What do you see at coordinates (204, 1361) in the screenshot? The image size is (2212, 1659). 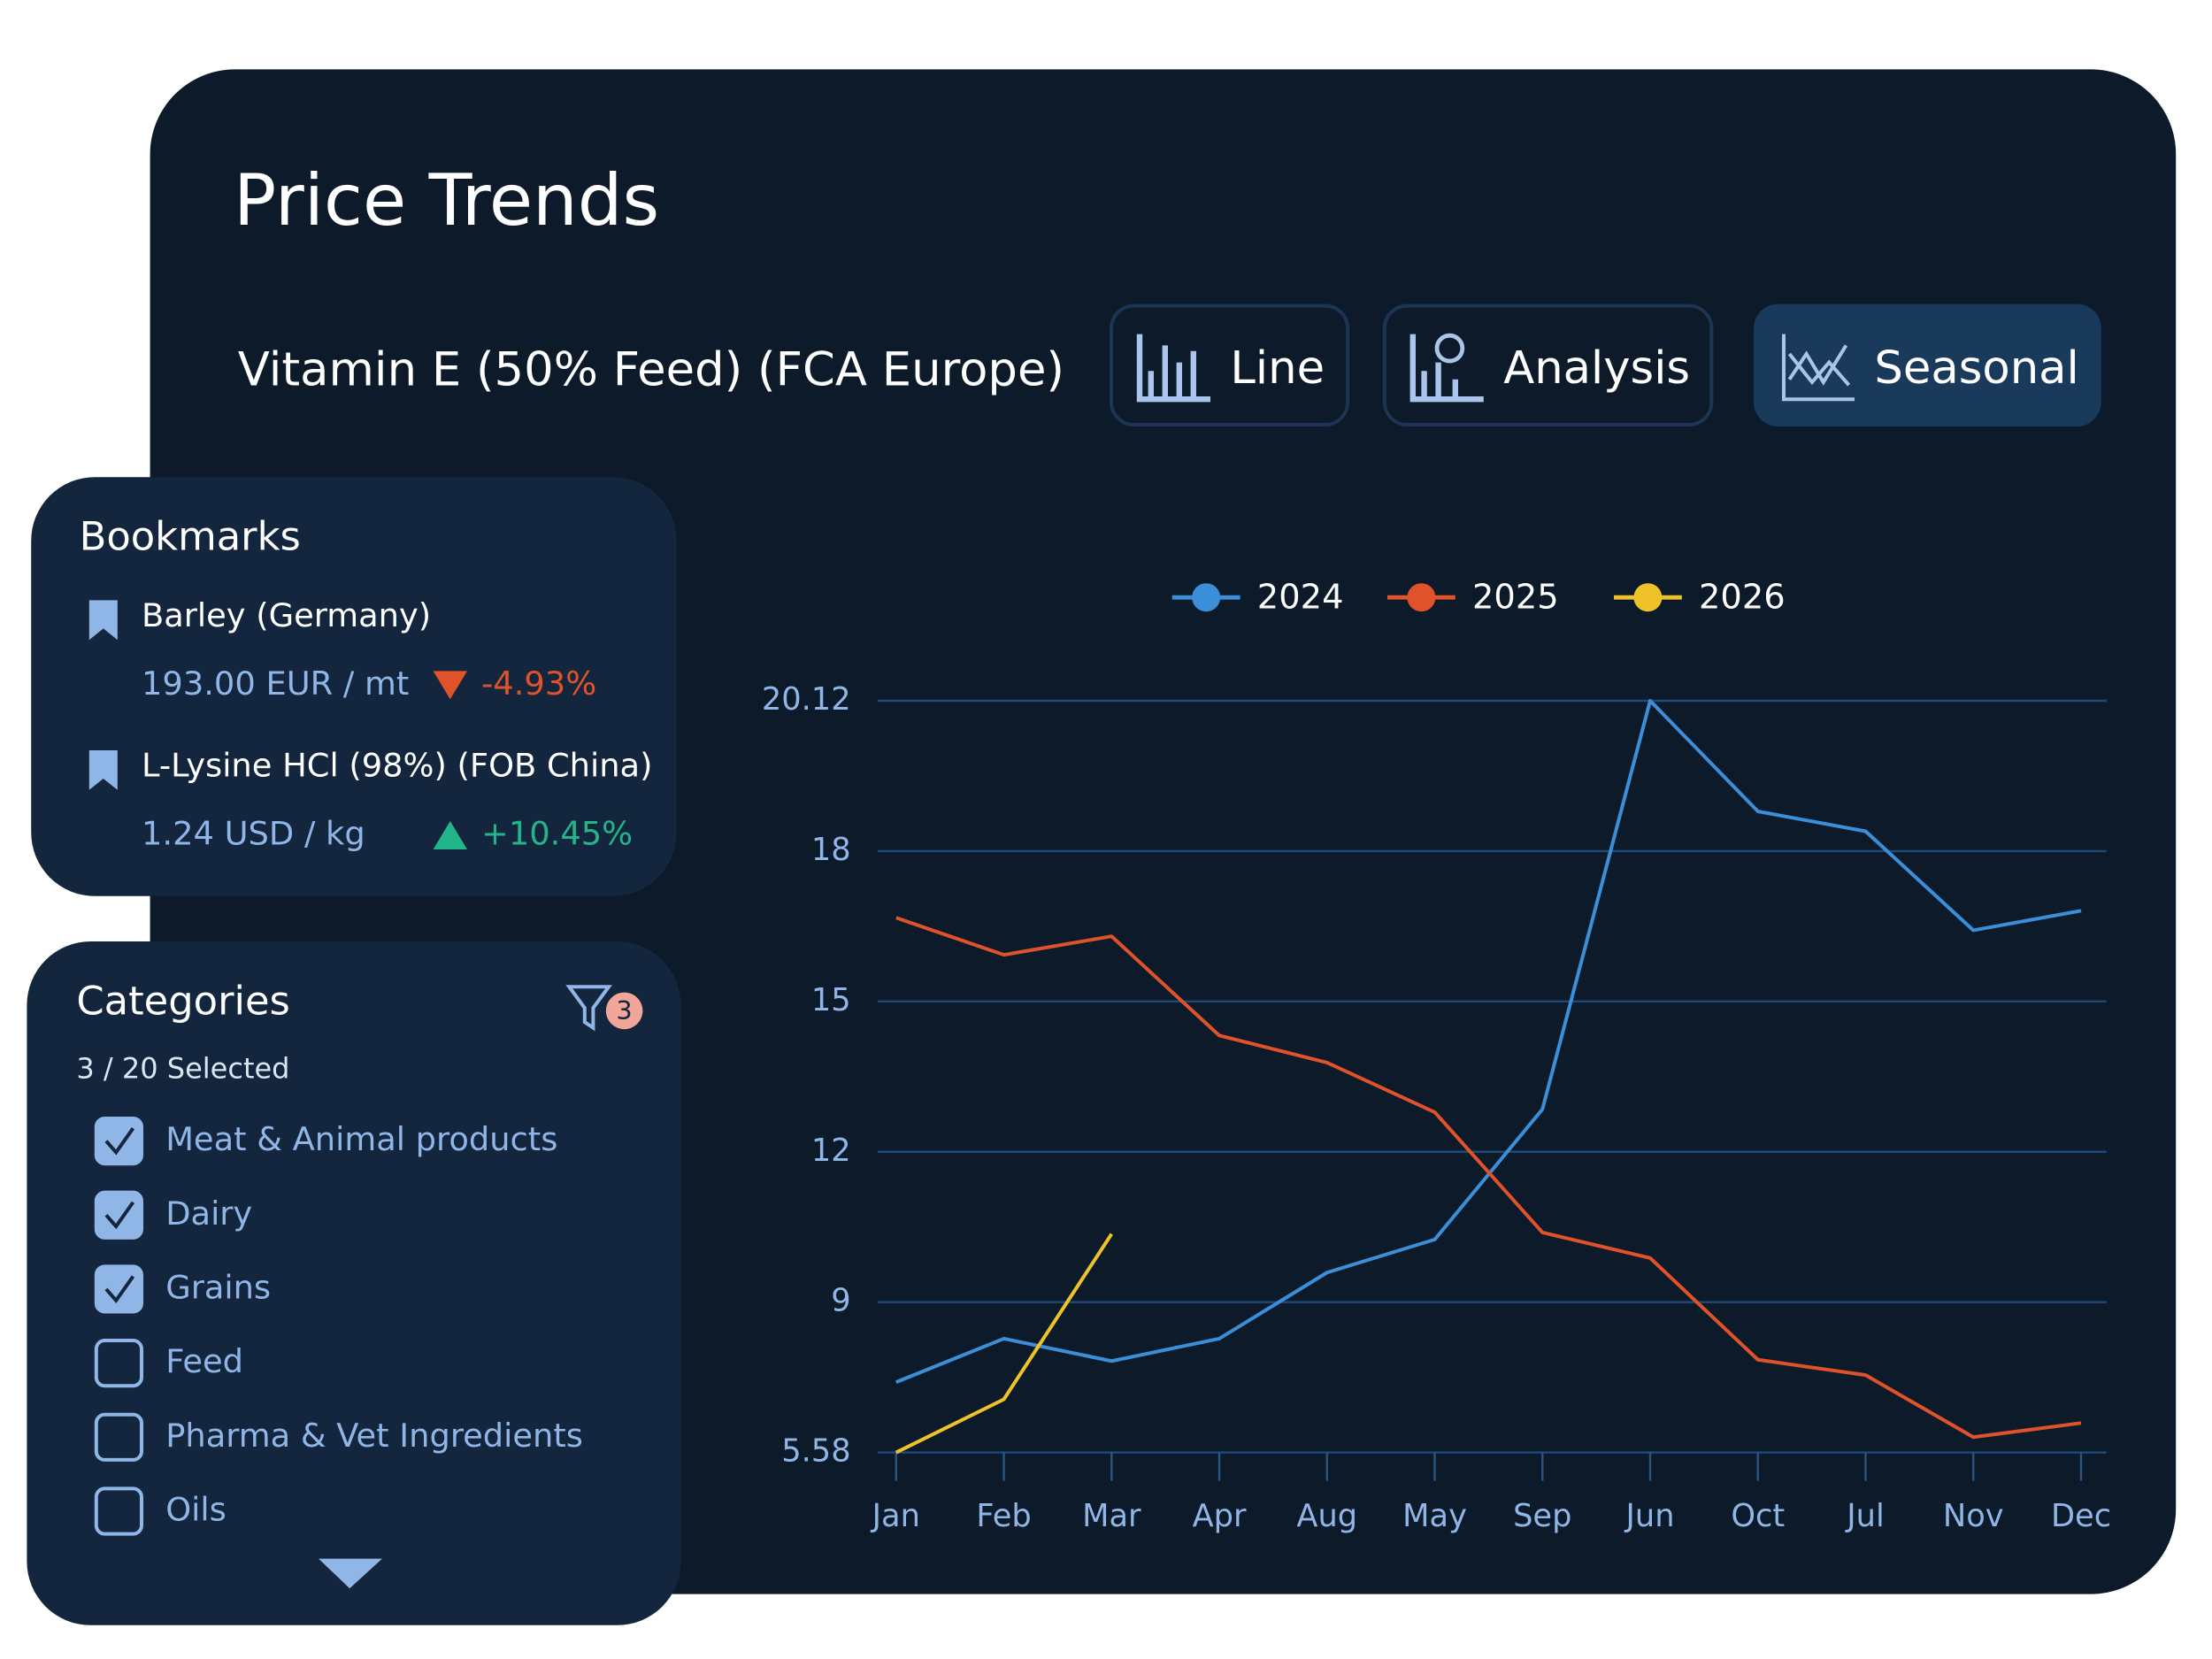 I see `category-label: Feed` at bounding box center [204, 1361].